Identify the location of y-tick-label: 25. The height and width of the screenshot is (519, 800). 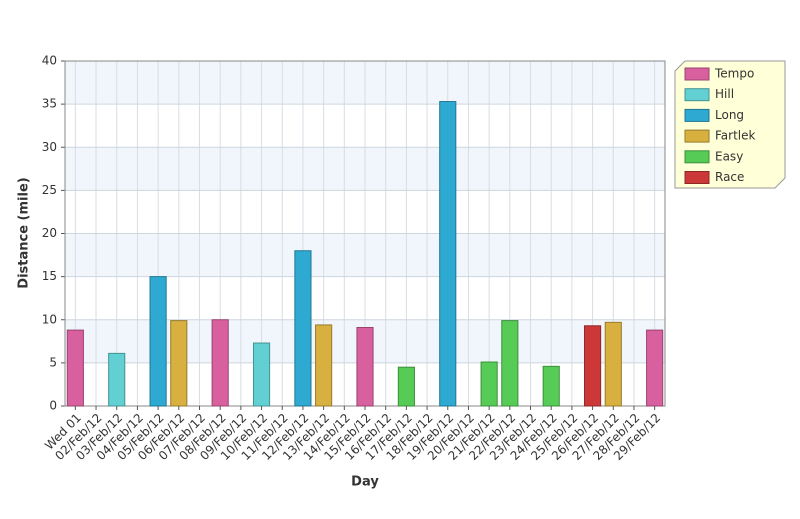
(49, 190).